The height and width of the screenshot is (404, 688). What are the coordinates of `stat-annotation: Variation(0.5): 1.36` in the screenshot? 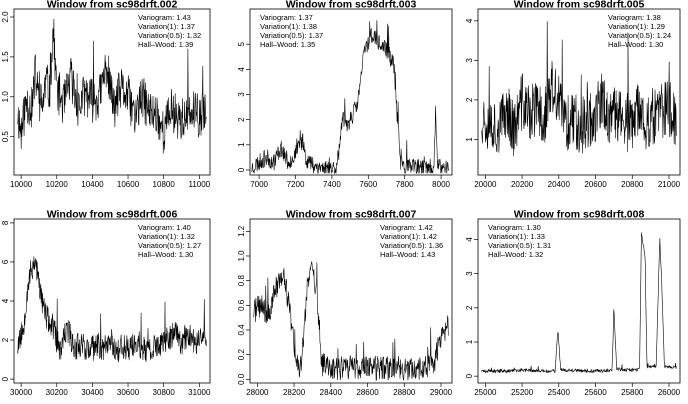 It's located at (411, 245).